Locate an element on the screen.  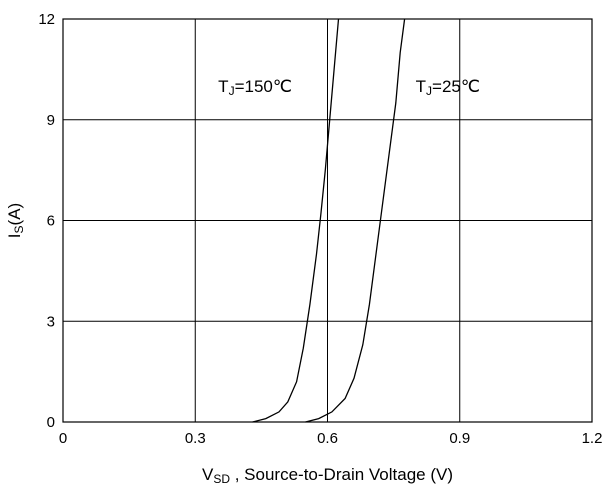
x-axis-title-sub: SD is located at coordinates (221, 479).